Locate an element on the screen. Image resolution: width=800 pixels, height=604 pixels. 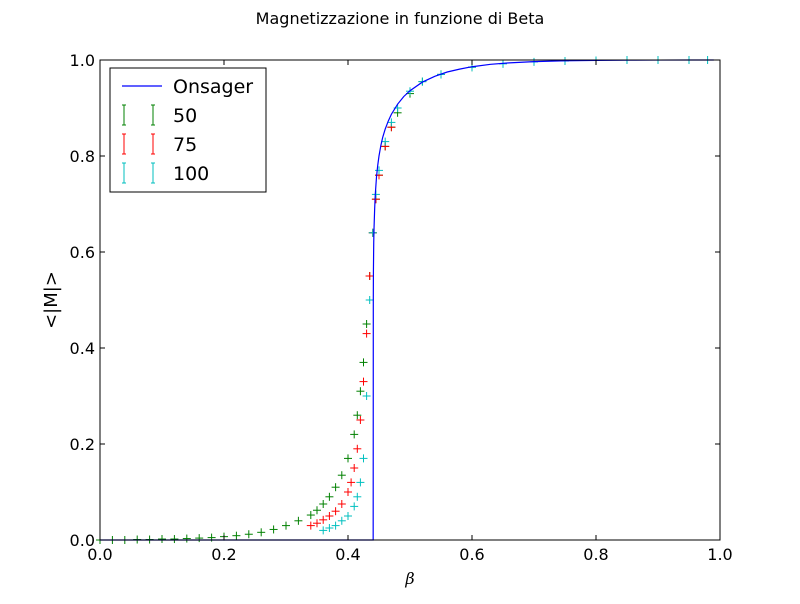
x-tick-label: 0.2 is located at coordinates (223, 554).